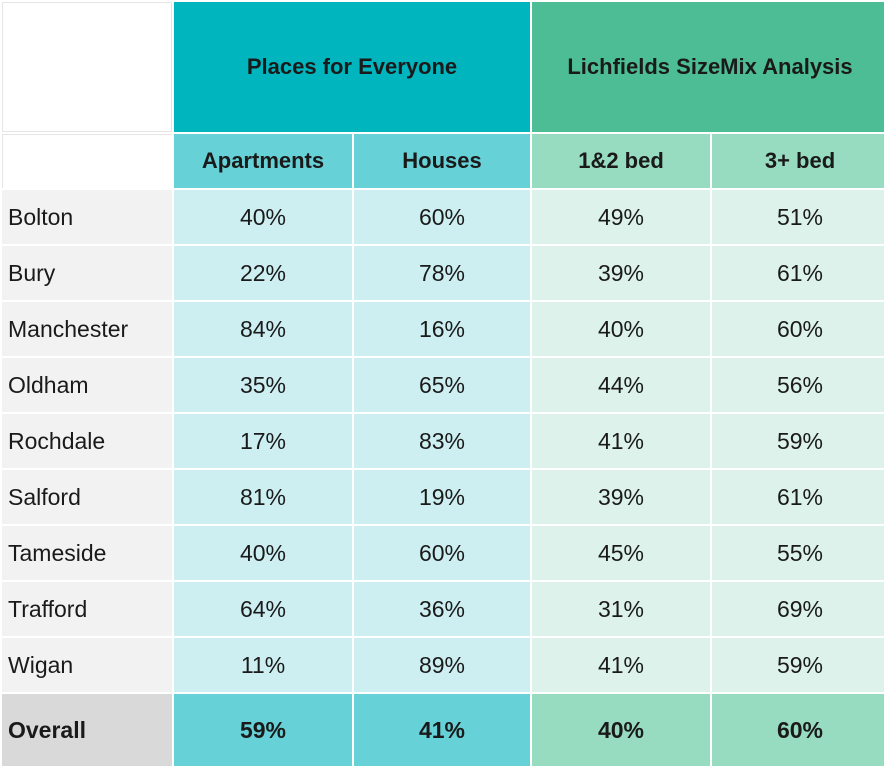 This screenshot has height=766, width=884. What do you see at coordinates (263, 497) in the screenshot?
I see `cell-apartments: 81%` at bounding box center [263, 497].